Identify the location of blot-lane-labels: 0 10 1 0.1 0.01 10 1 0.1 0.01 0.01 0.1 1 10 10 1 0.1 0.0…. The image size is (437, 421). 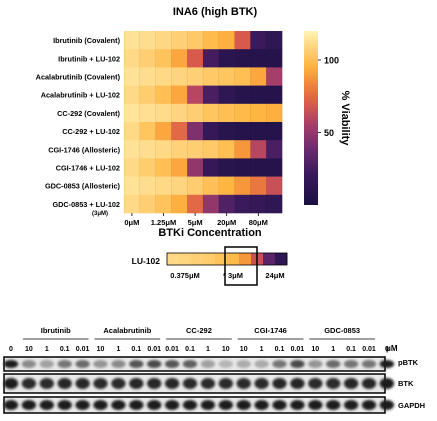
(199, 349).